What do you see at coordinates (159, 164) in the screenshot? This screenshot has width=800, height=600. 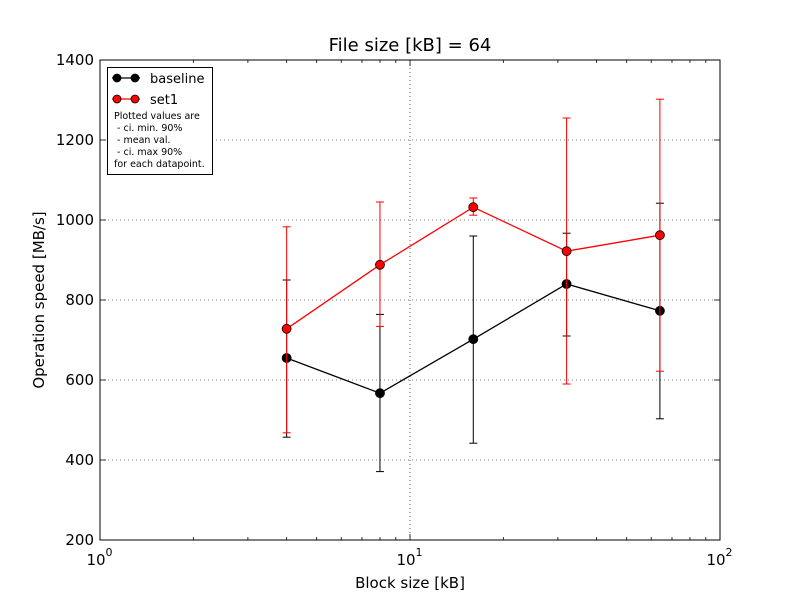 I see `legend-note-line: for each datapoint.` at bounding box center [159, 164].